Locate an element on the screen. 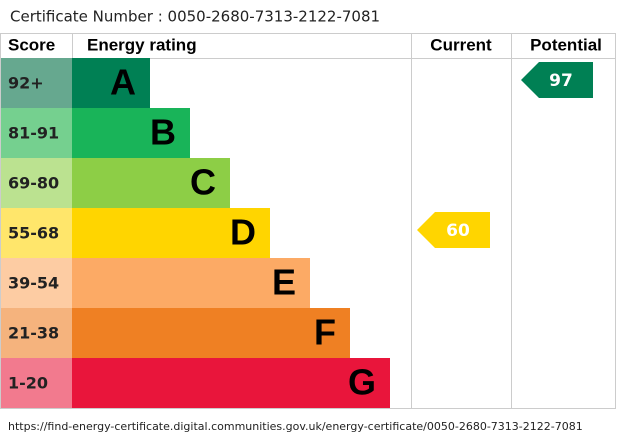 Image resolution: width=620 pixels, height=440 pixels. score-label: 55-68 is located at coordinates (33, 233).